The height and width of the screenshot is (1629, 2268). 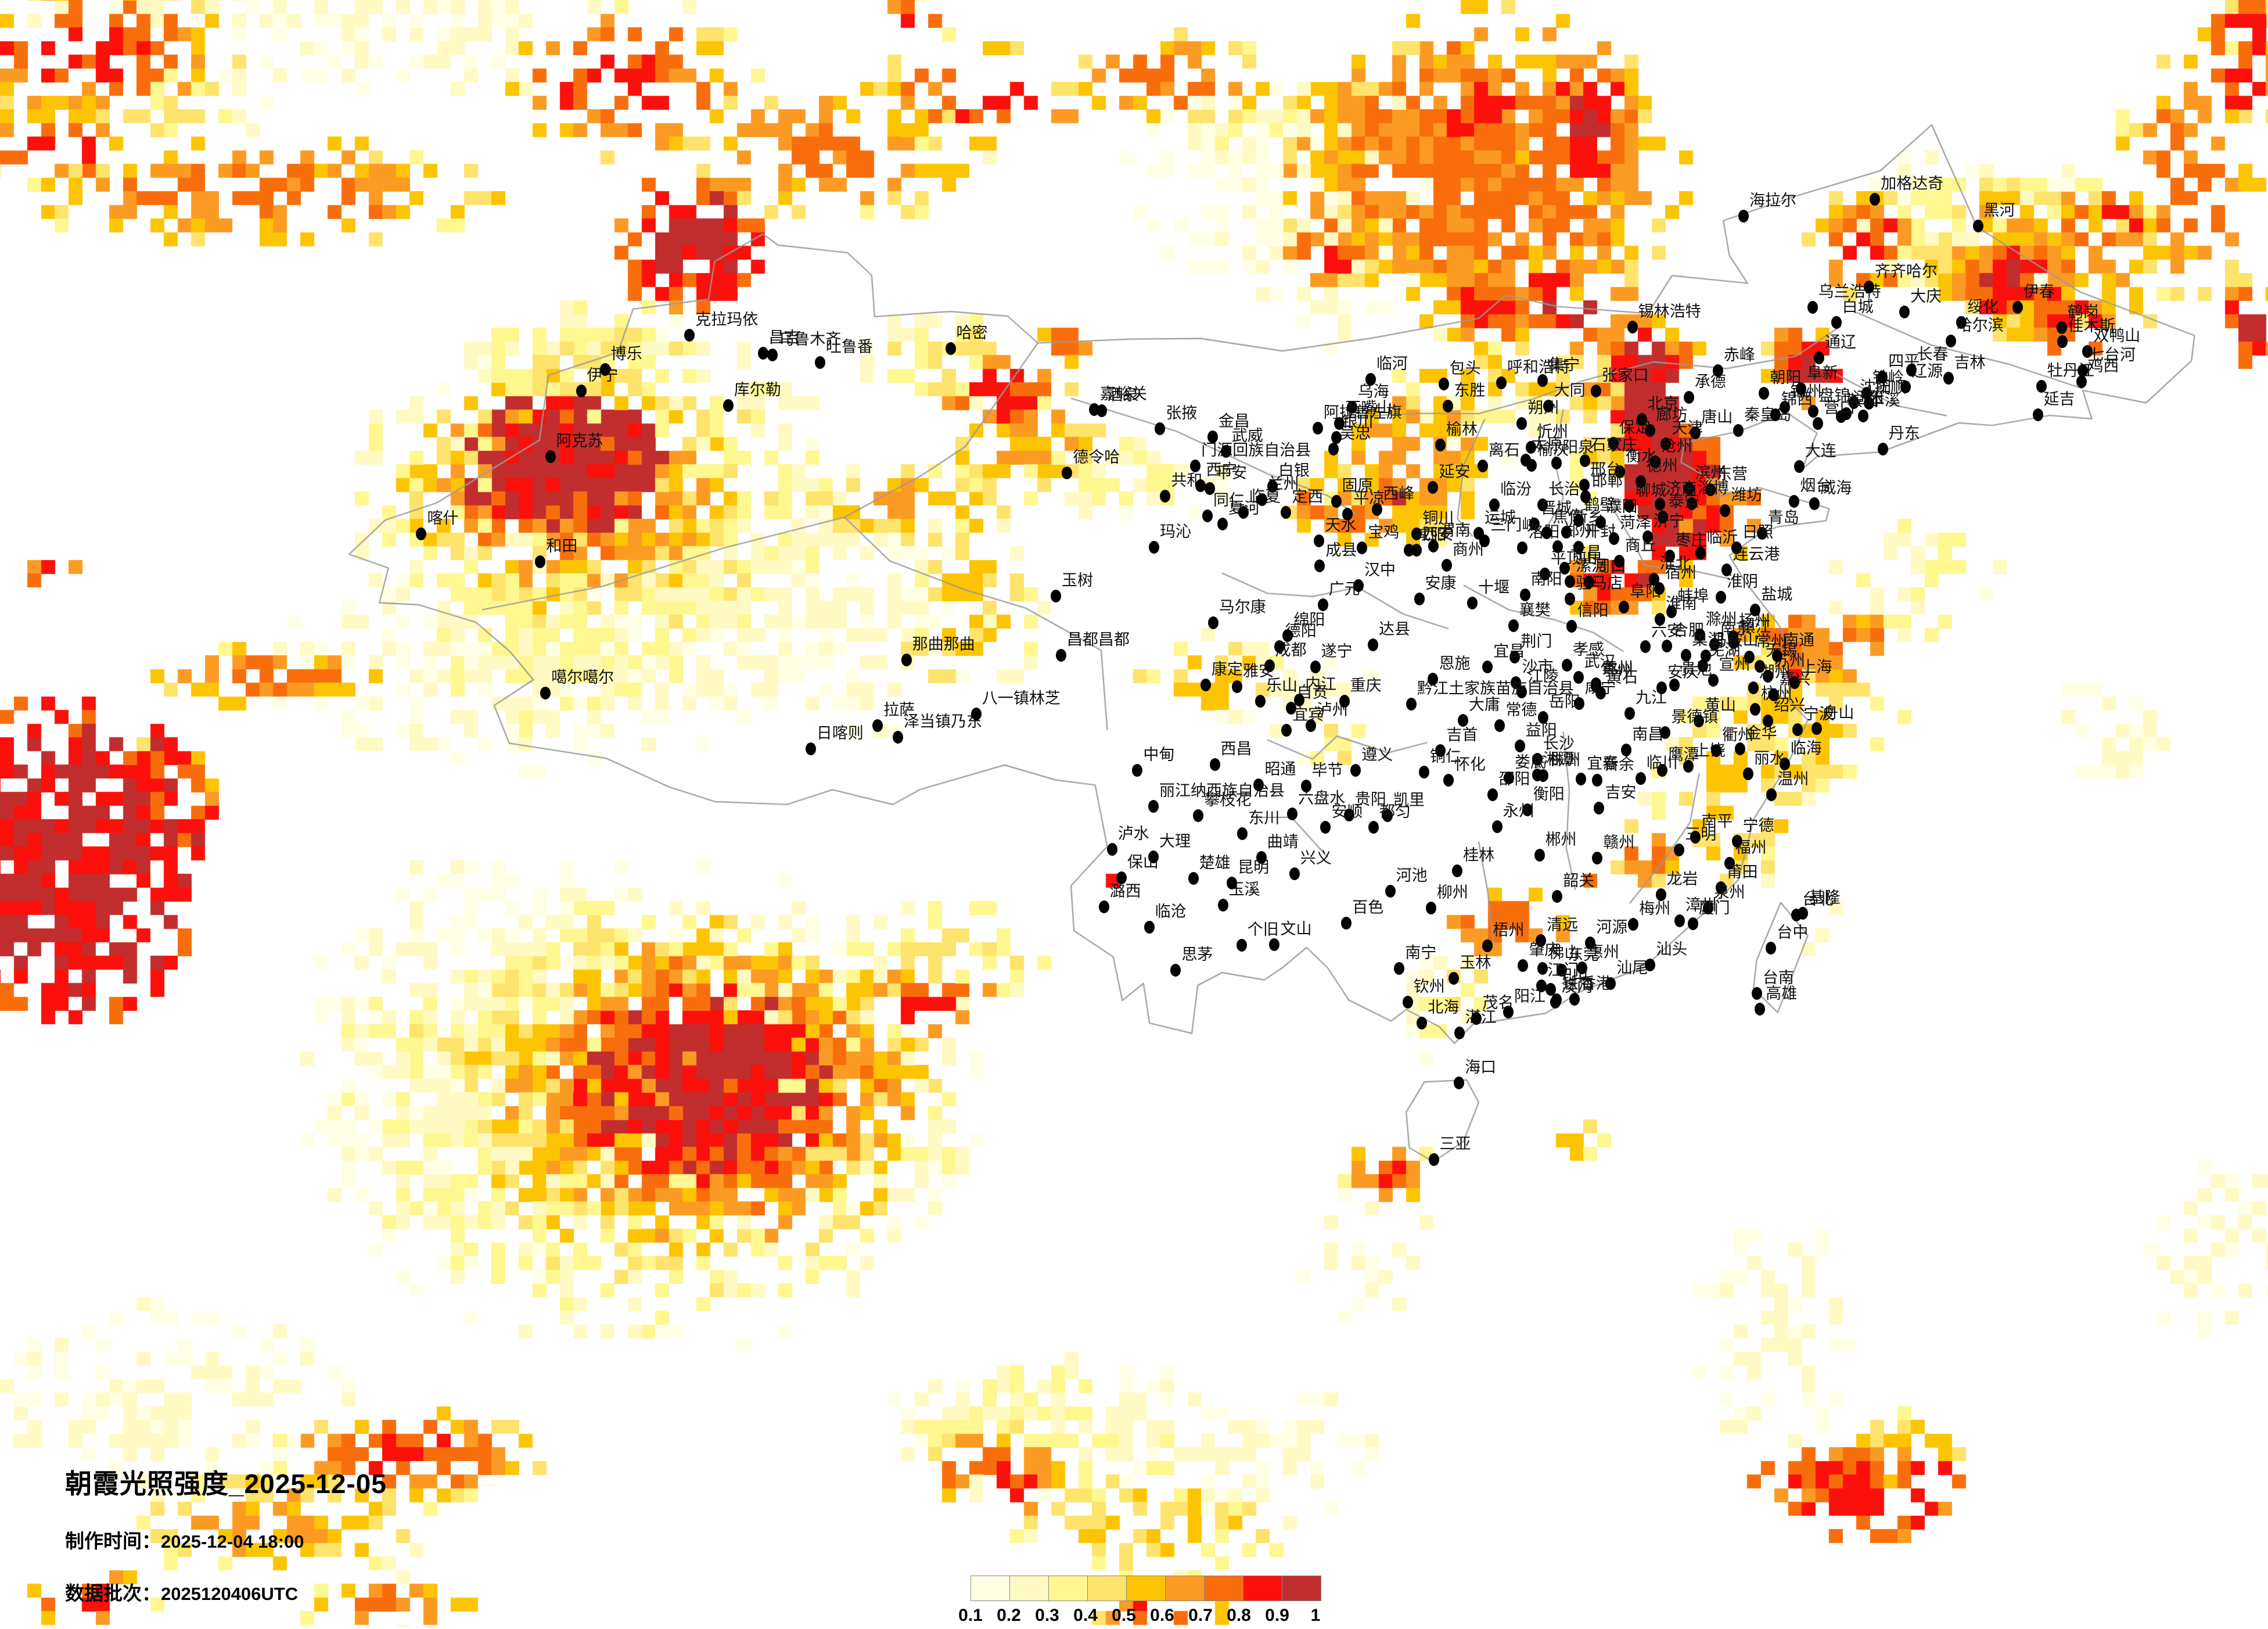 I want to click on city-label: 珠海, so click(x=1578, y=984).